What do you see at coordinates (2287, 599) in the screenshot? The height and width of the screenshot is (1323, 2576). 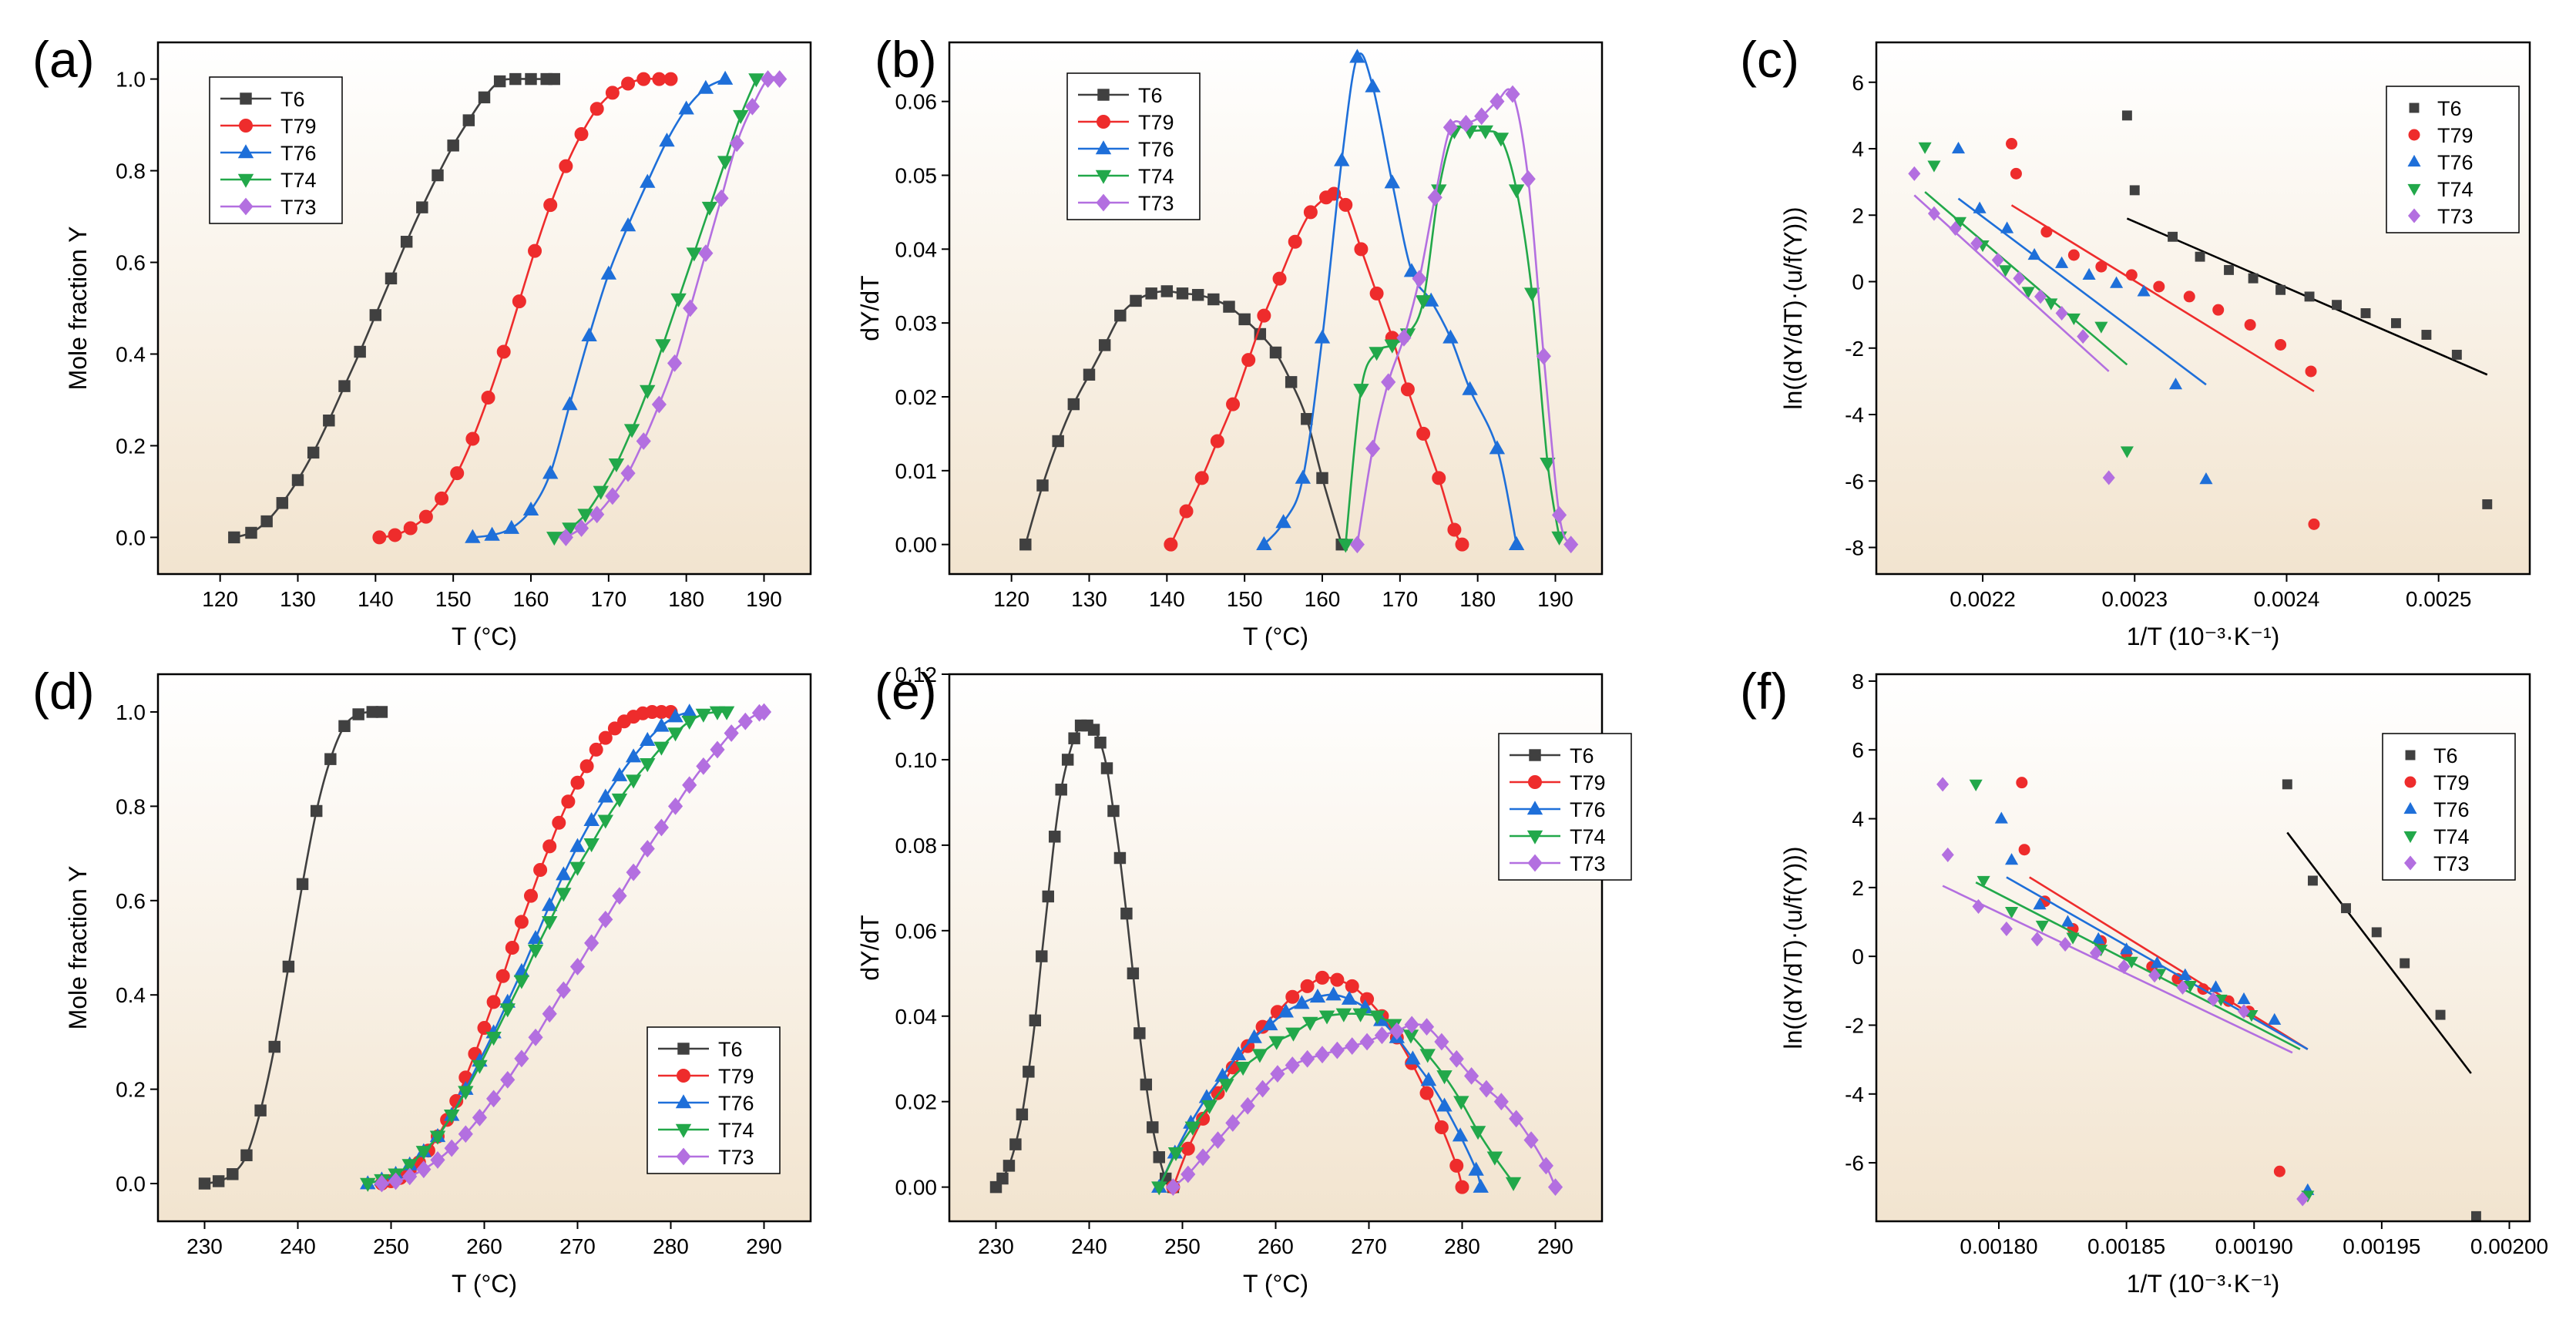 I see `x-tick-label: 0.0024` at bounding box center [2287, 599].